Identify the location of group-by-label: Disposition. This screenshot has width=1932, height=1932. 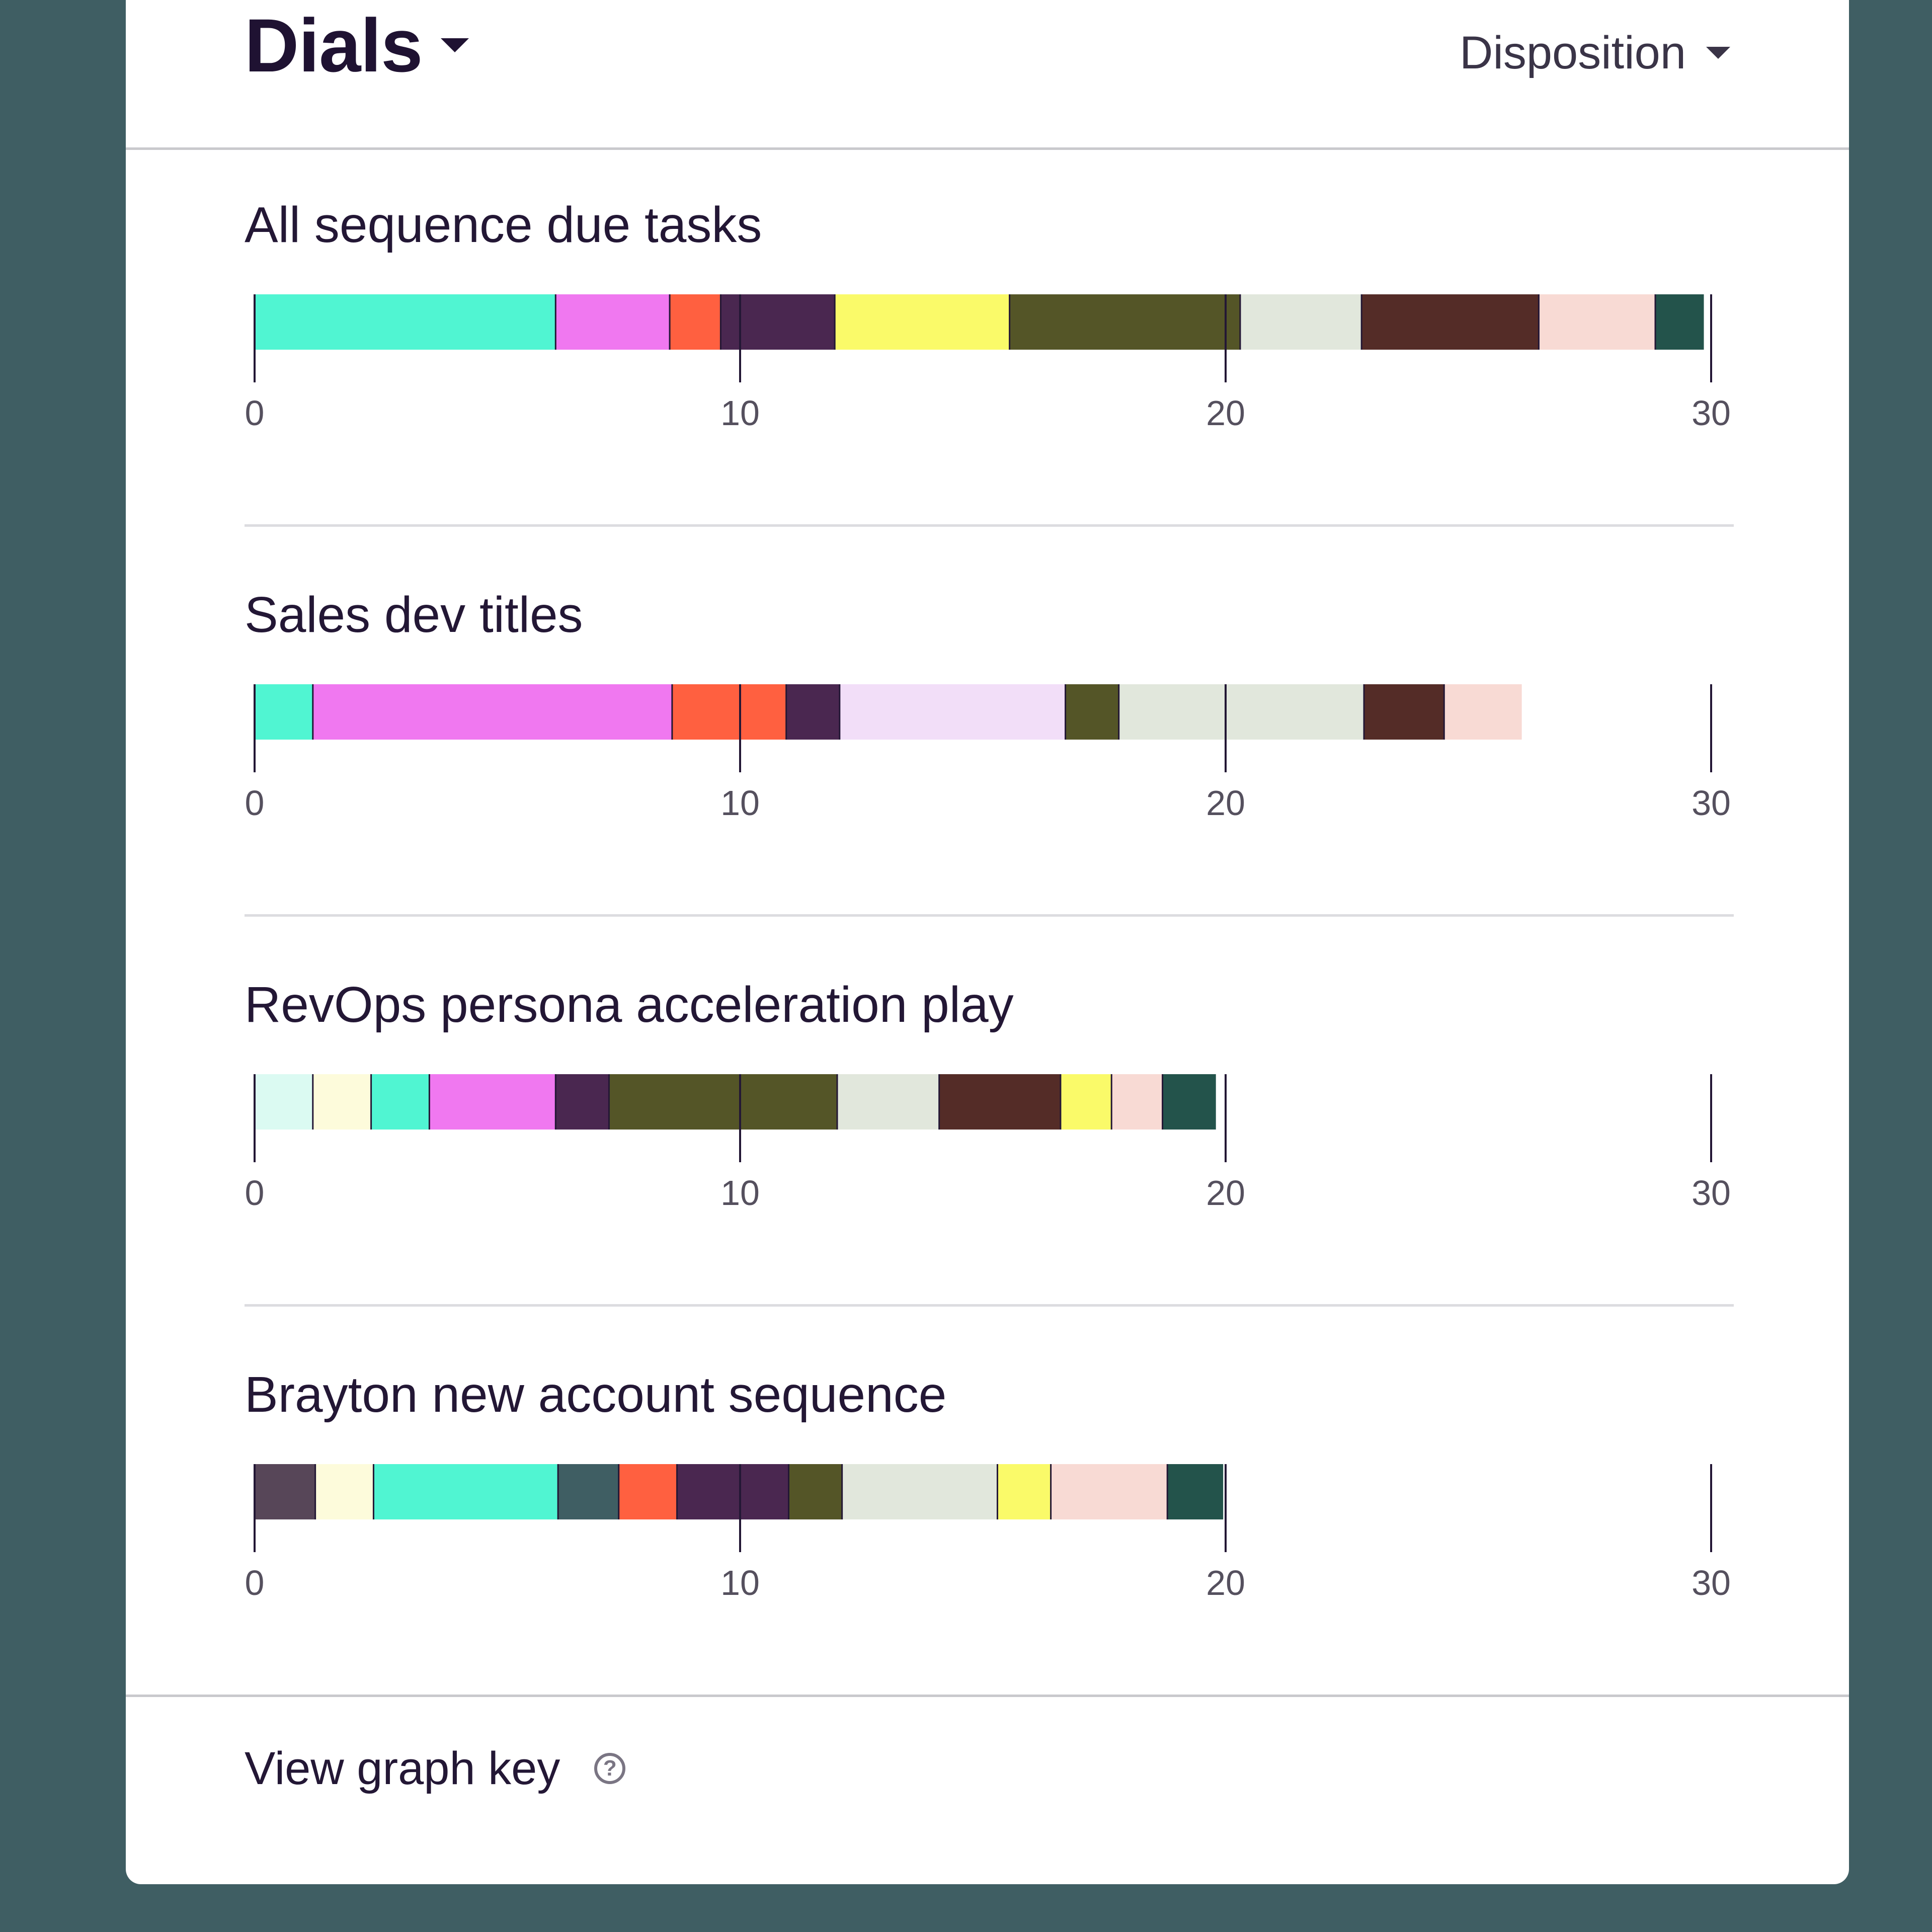
(1573, 52).